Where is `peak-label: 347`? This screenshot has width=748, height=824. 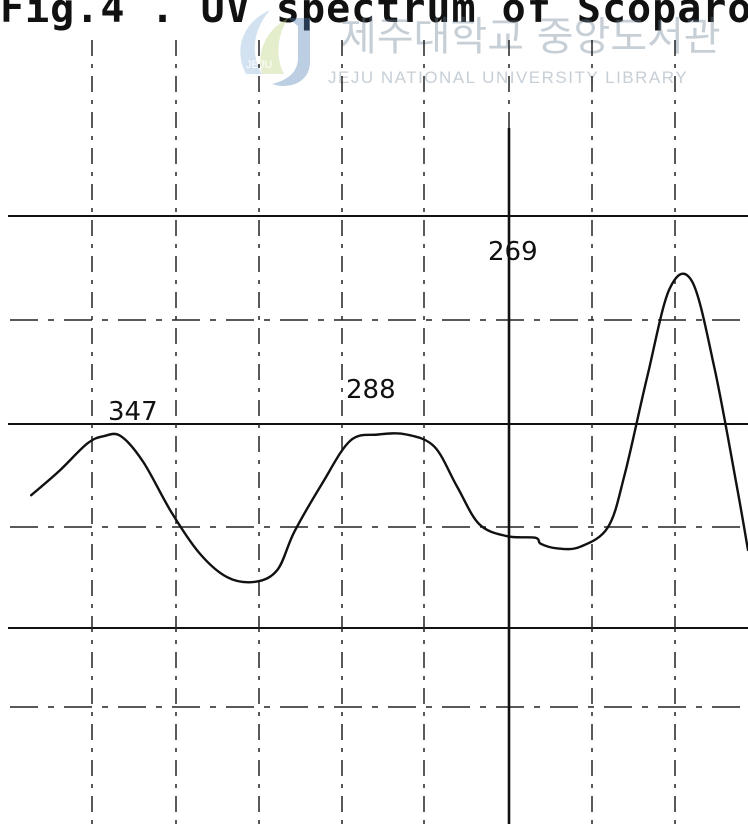
peak-label: 347 is located at coordinates (133, 412).